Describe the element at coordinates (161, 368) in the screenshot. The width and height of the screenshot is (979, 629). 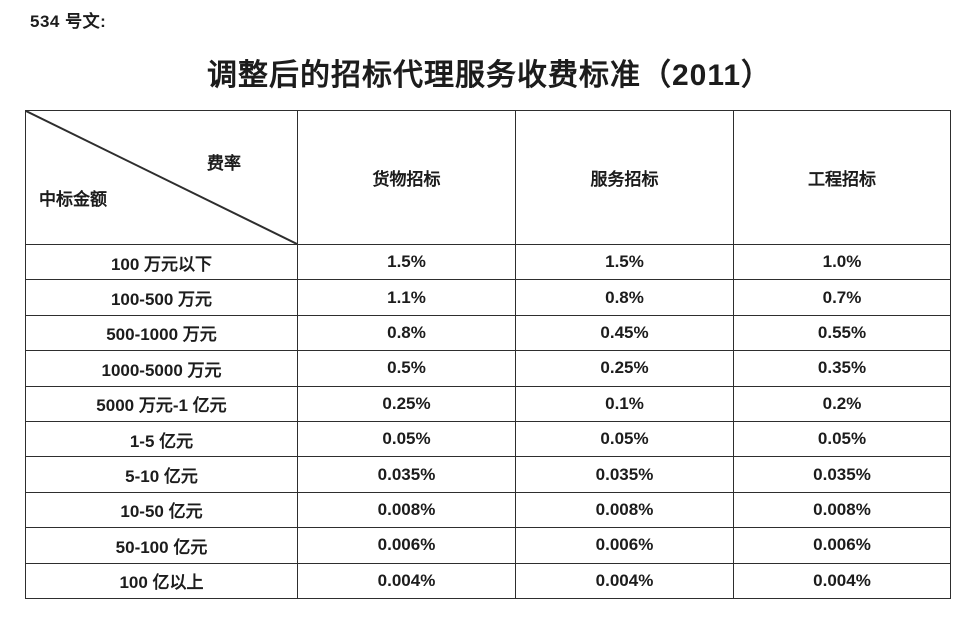
I see `row-label-amount-range: 1000-5000 万元` at that location.